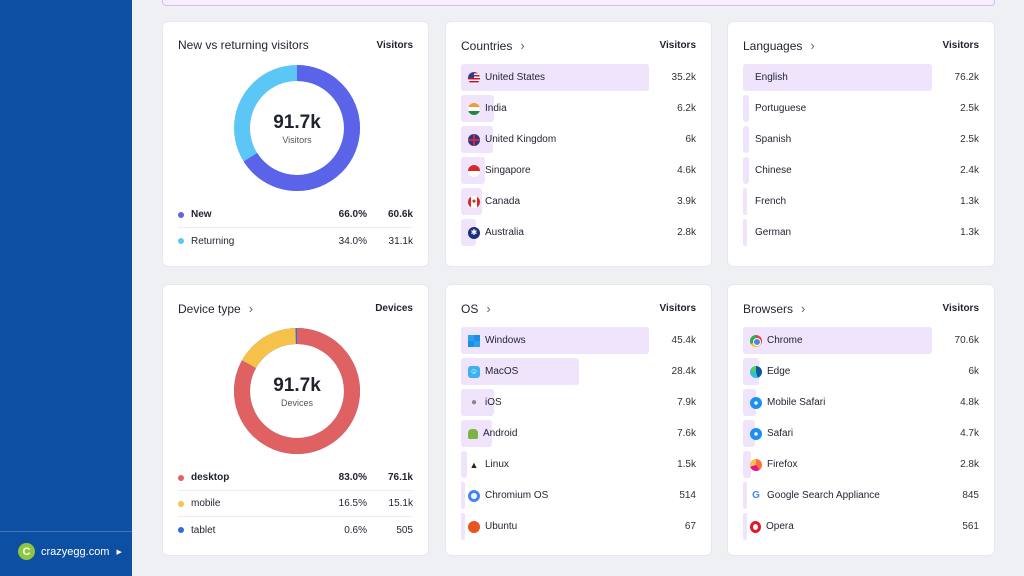 The height and width of the screenshot is (576, 1024). I want to click on row-name: Australia, so click(504, 232).